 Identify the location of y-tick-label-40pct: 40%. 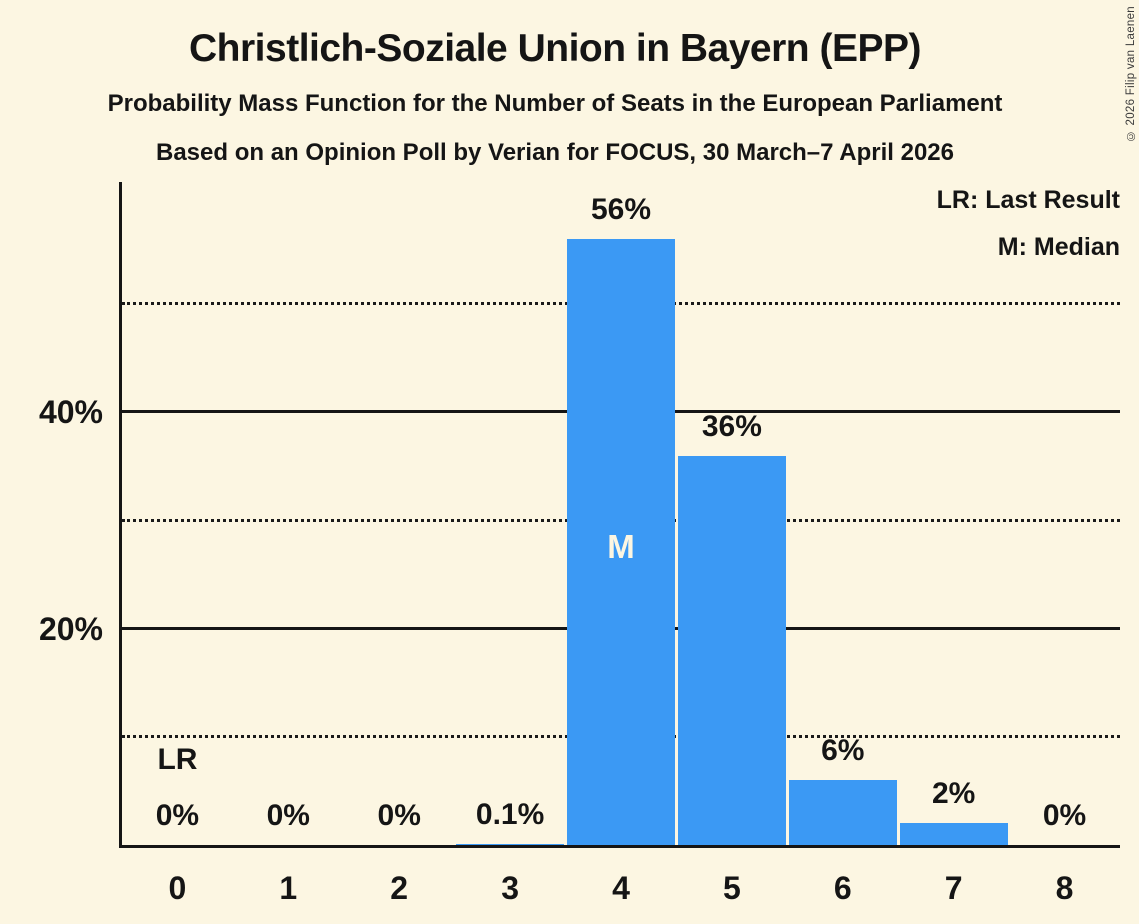
(70, 412).